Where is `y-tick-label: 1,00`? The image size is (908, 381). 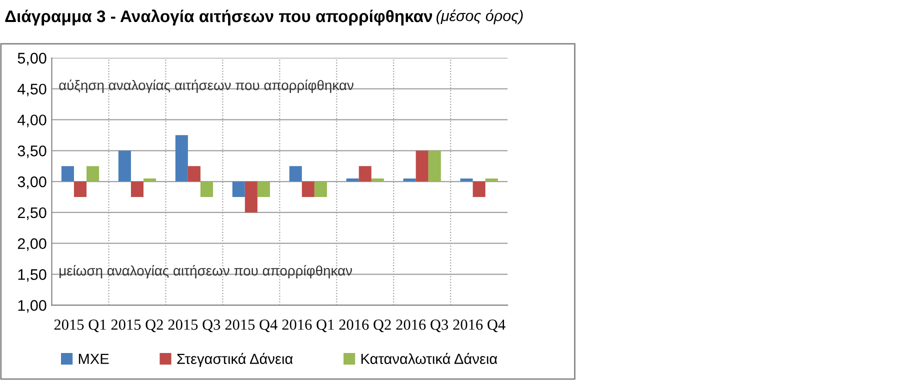 y-tick-label: 1,00 is located at coordinates (32, 306).